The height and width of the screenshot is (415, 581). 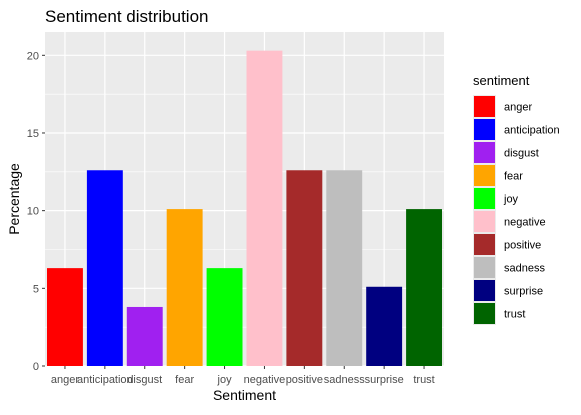 What do you see at coordinates (384, 326) in the screenshot?
I see `bar-surprise` at bounding box center [384, 326].